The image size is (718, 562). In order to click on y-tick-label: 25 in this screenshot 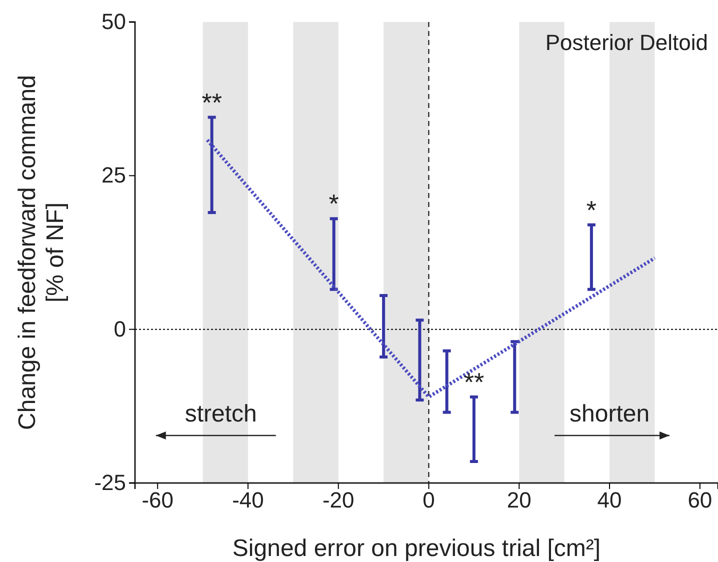, I will do `click(114, 175)`.